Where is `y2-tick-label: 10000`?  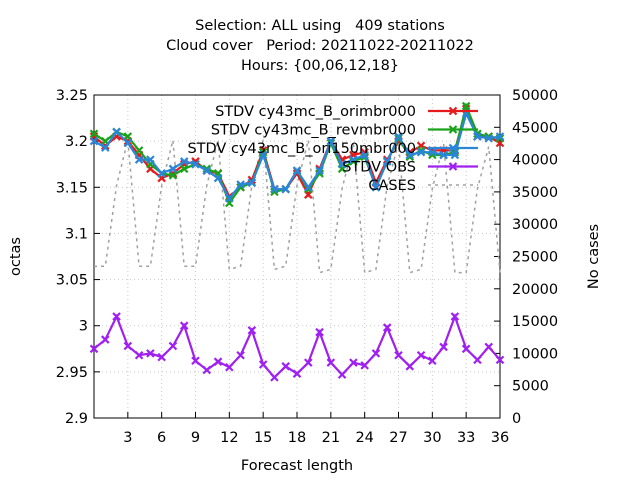 y2-tick-label: 10000 is located at coordinates (535, 354).